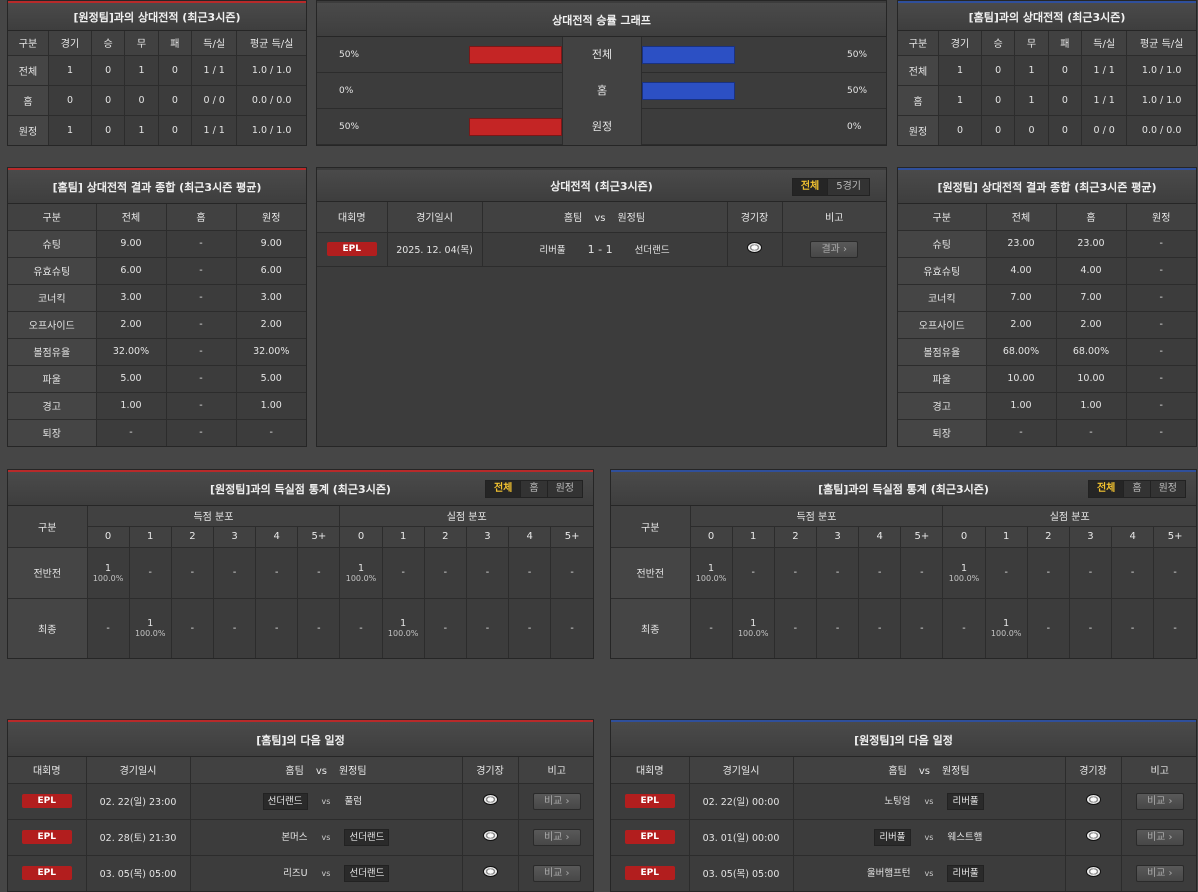 The width and height of the screenshot is (1198, 892). What do you see at coordinates (1021, 325) in the screenshot?
I see `cell-value: 2.00` at bounding box center [1021, 325].